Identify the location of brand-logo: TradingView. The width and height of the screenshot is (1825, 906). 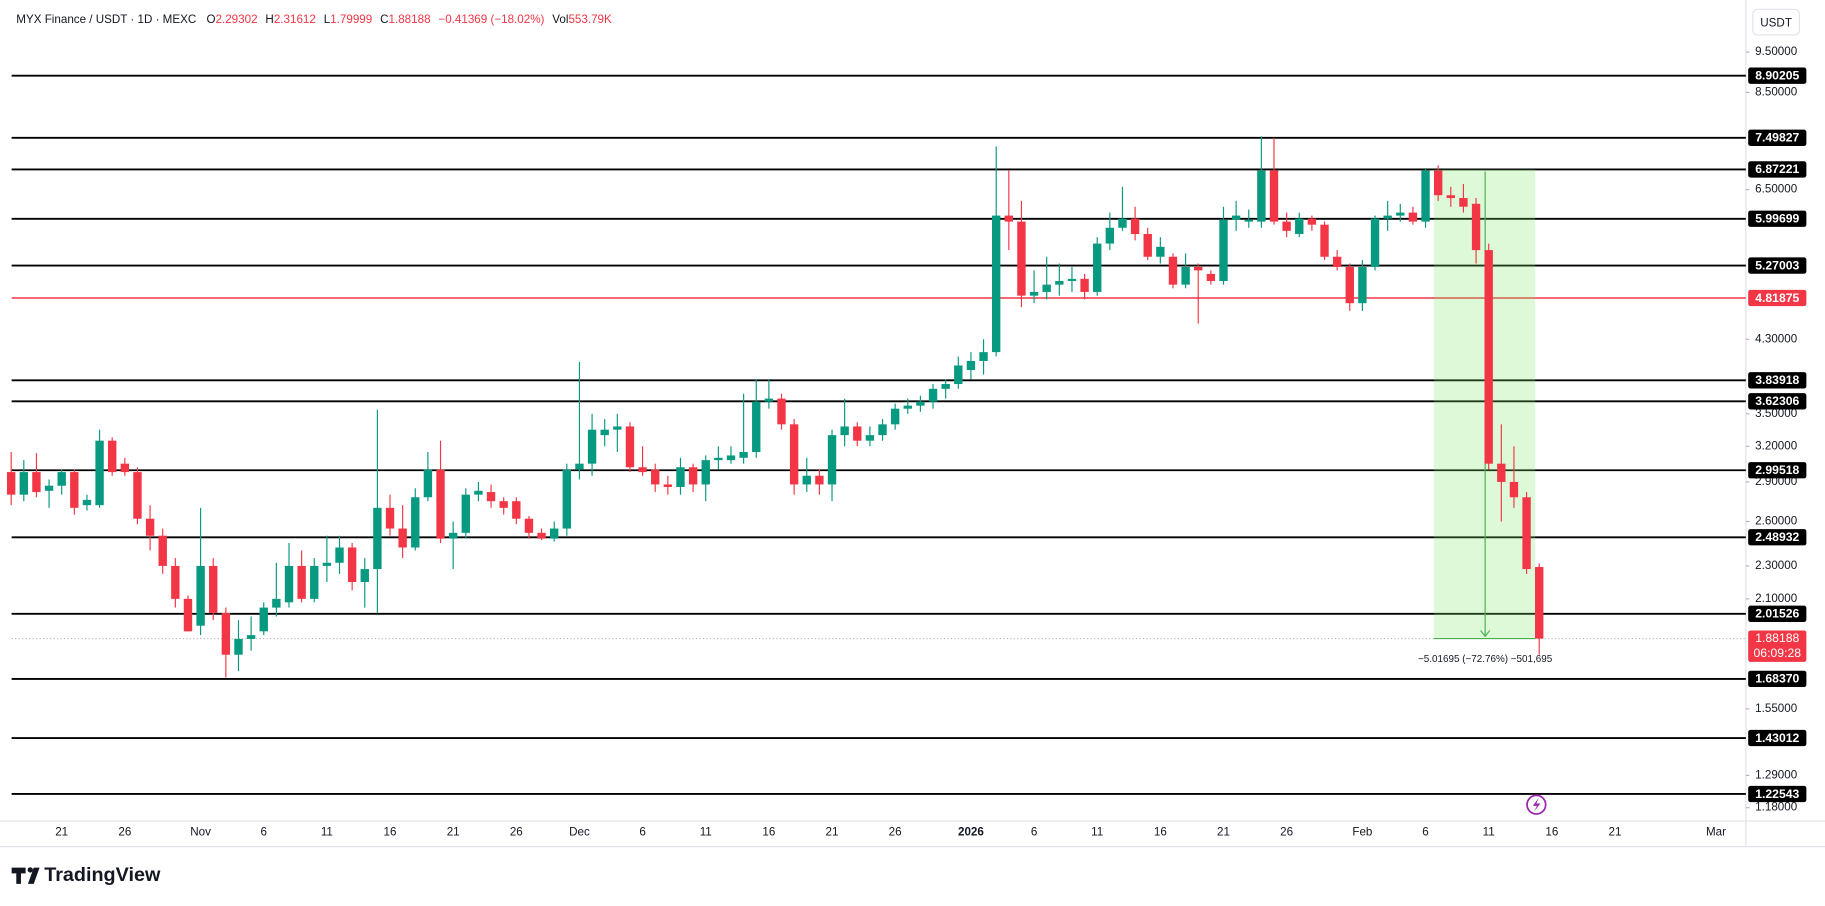
(86, 875).